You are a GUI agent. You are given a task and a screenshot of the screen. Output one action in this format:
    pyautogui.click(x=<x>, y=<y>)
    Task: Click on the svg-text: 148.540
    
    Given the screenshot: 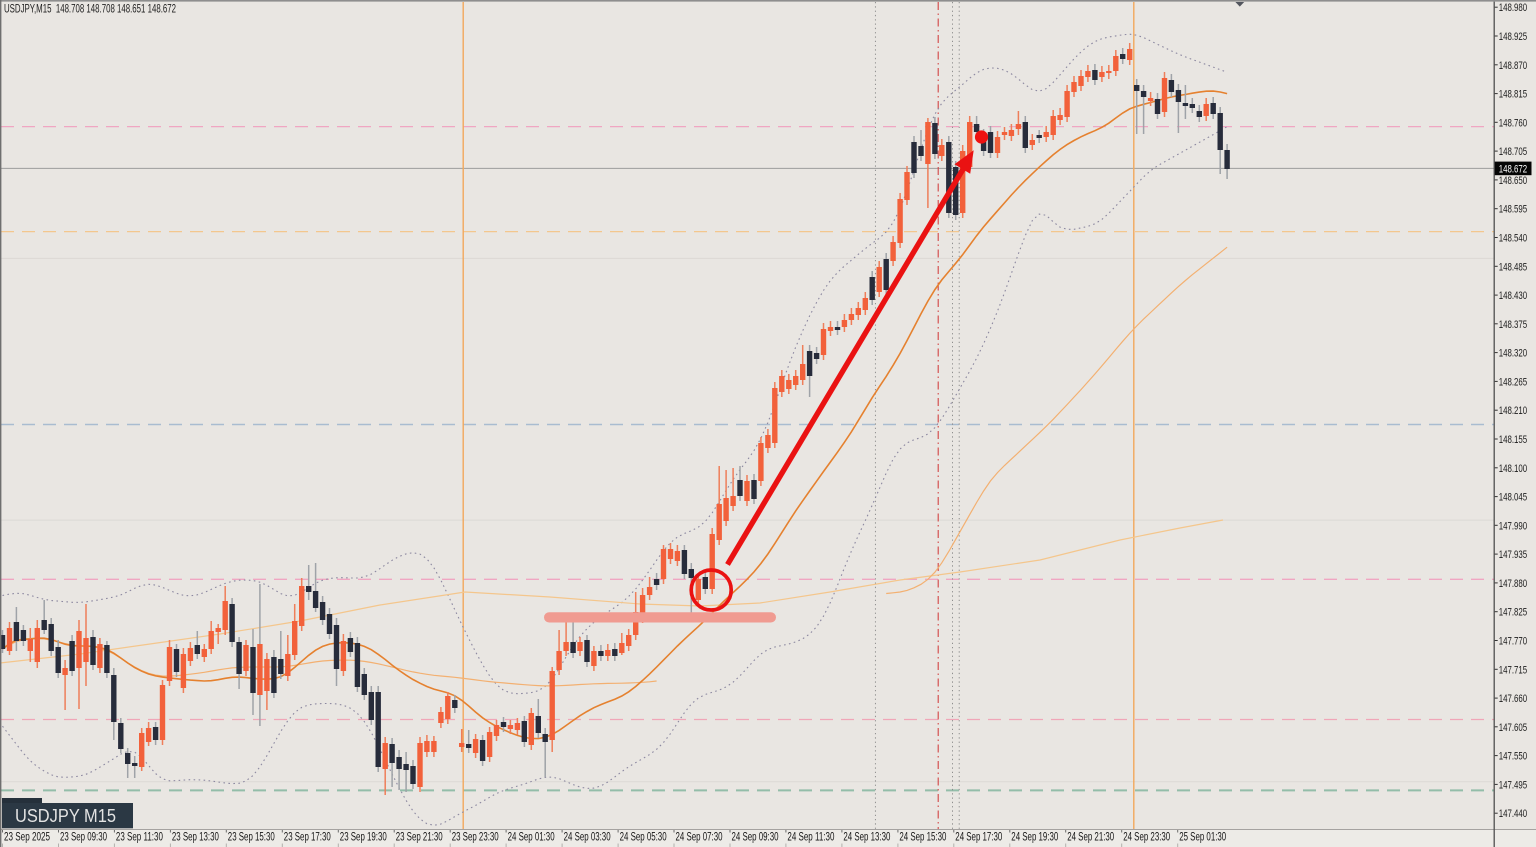 What is the action you would take?
    pyautogui.click(x=1513, y=239)
    